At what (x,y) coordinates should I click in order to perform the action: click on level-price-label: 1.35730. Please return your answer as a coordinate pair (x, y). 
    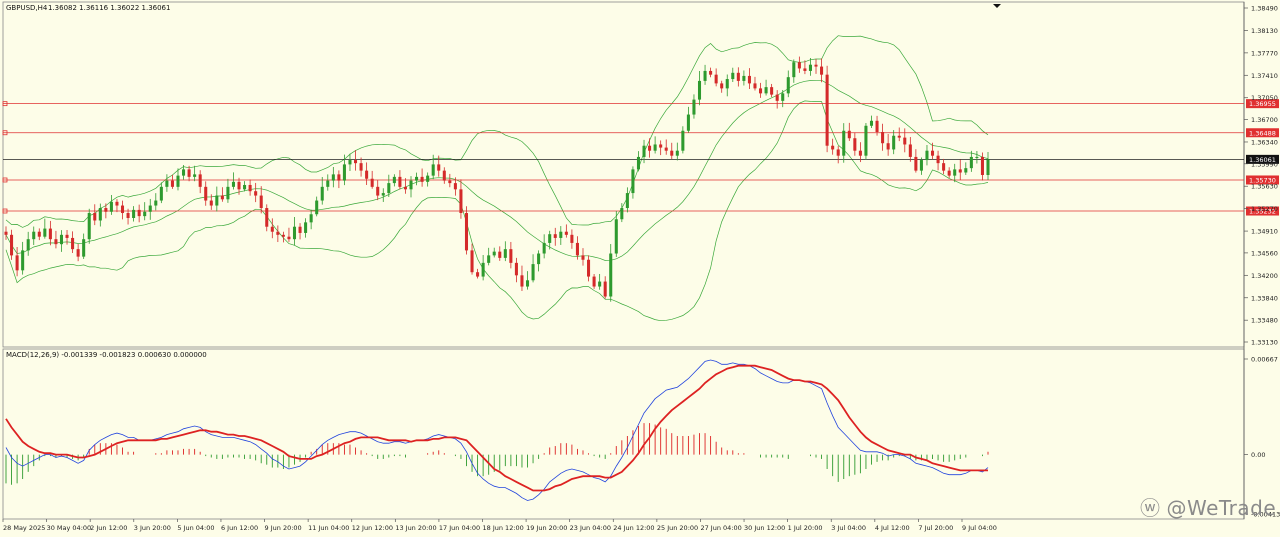
    Looking at the image, I should click on (1262, 180).